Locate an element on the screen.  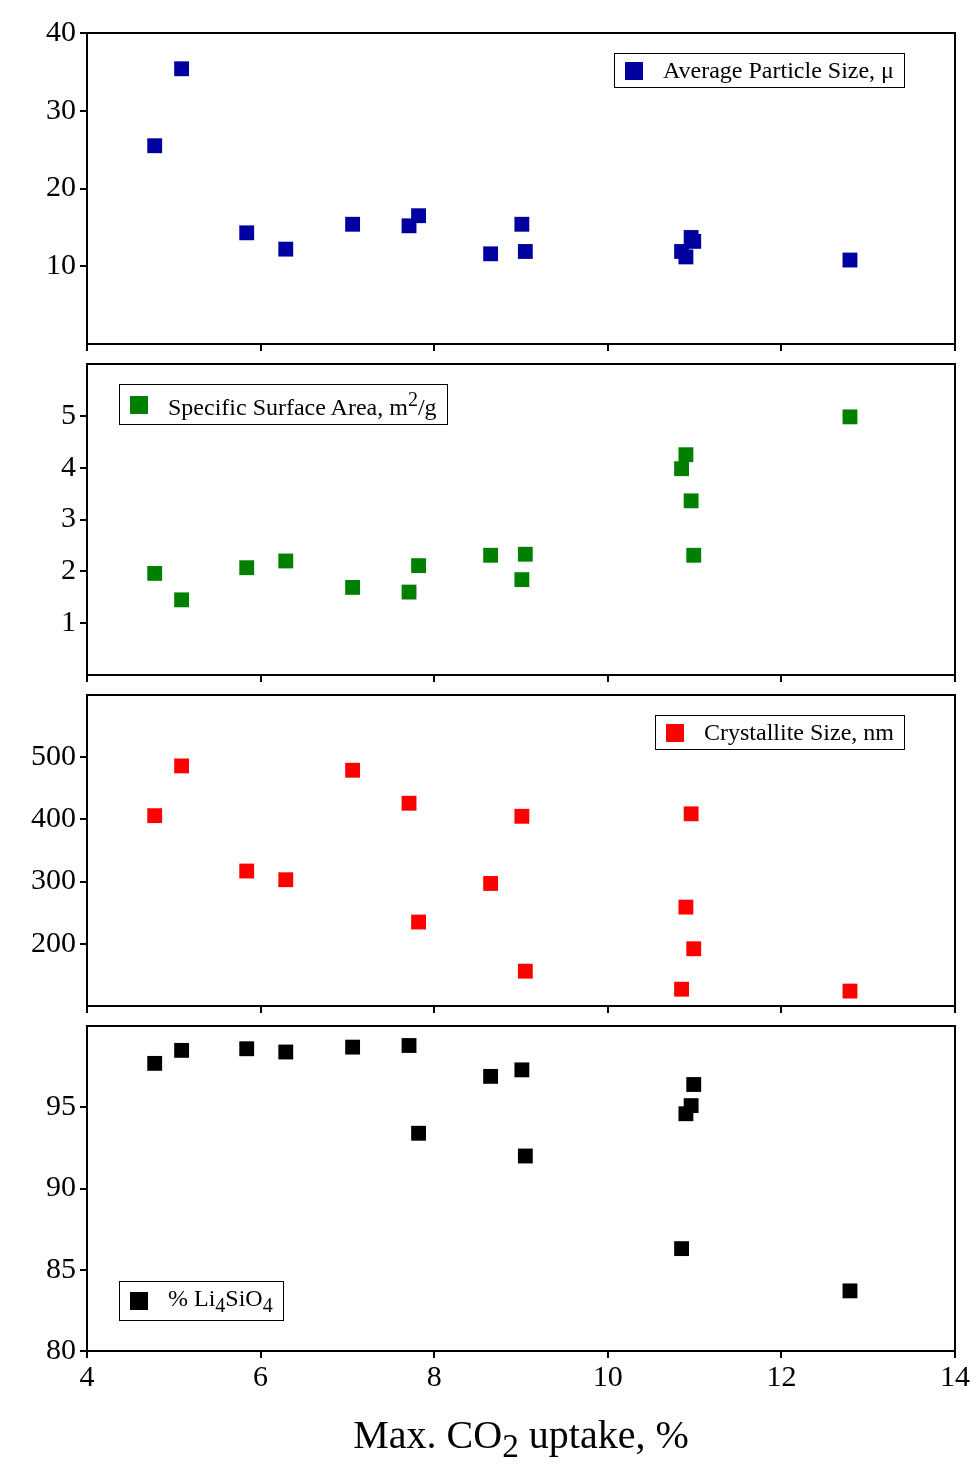
y-tick-label: 1 is located at coordinates (68, 621).